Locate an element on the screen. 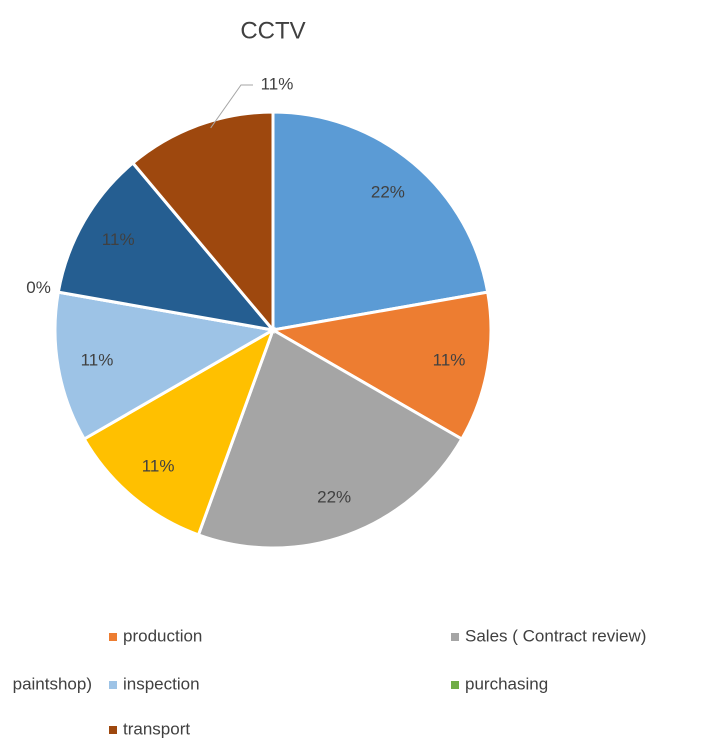 This screenshot has width=715, height=740. data-label: 0% is located at coordinates (38, 287).